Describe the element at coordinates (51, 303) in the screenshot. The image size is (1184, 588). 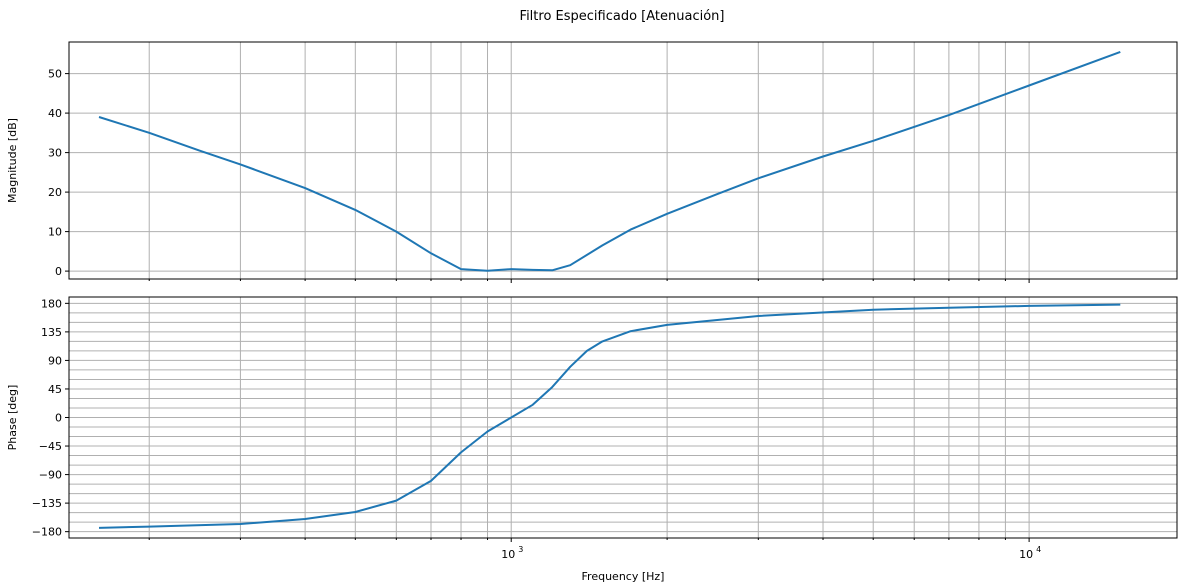
I see `phase-ytick-label: 180` at that location.